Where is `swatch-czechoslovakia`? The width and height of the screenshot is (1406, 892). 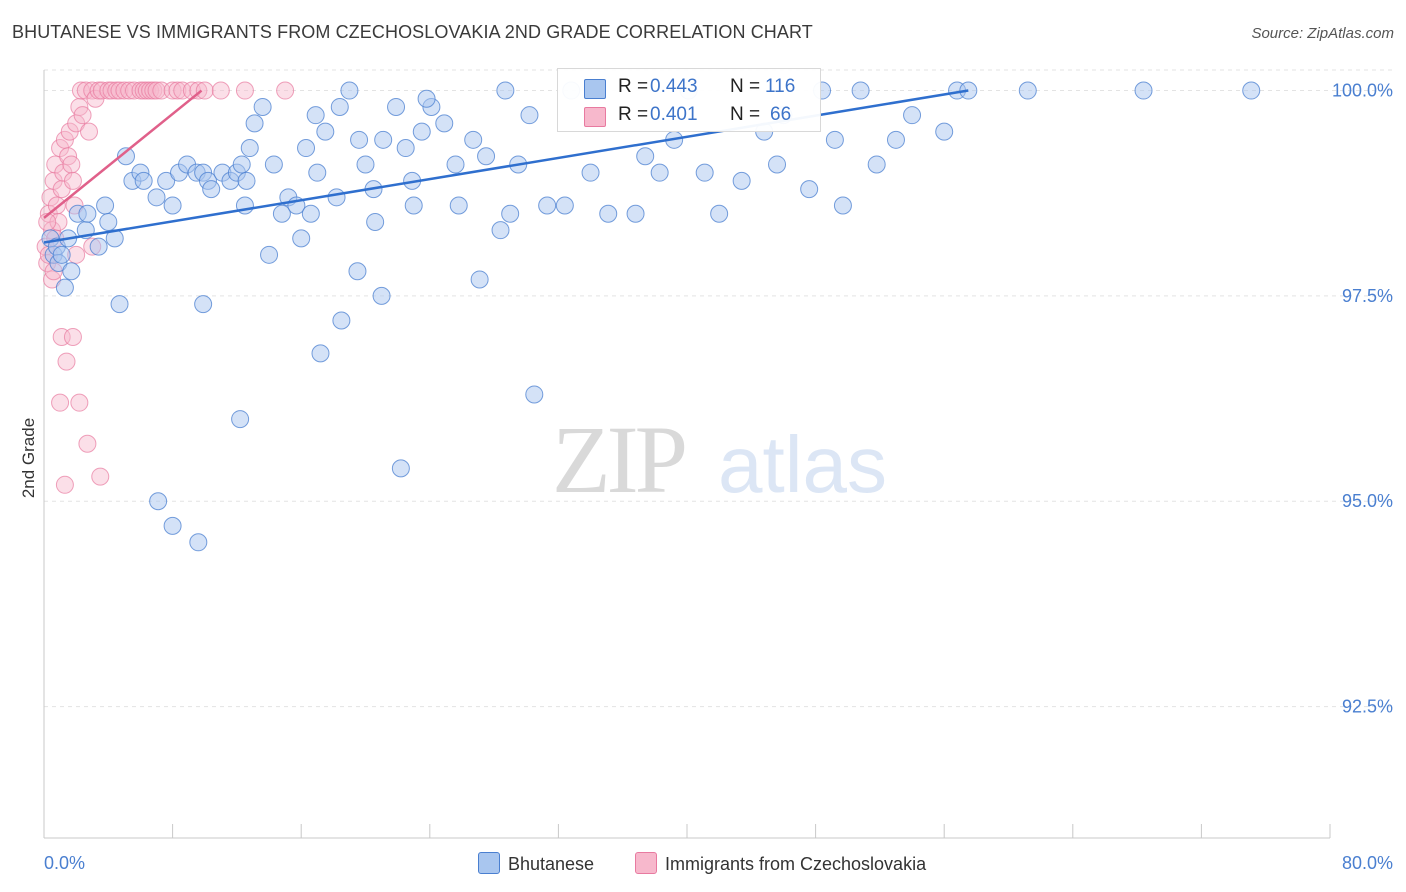 swatch-czechoslovakia is located at coordinates (595, 117).